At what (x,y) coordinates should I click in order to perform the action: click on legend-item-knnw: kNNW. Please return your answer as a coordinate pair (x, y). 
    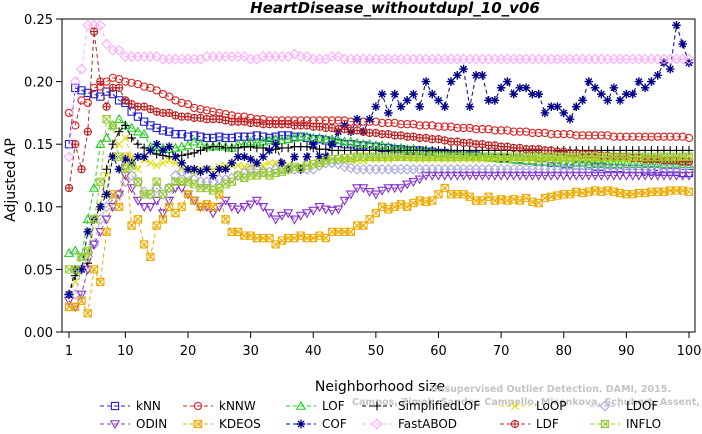
    Looking at the image, I should click on (219, 406).